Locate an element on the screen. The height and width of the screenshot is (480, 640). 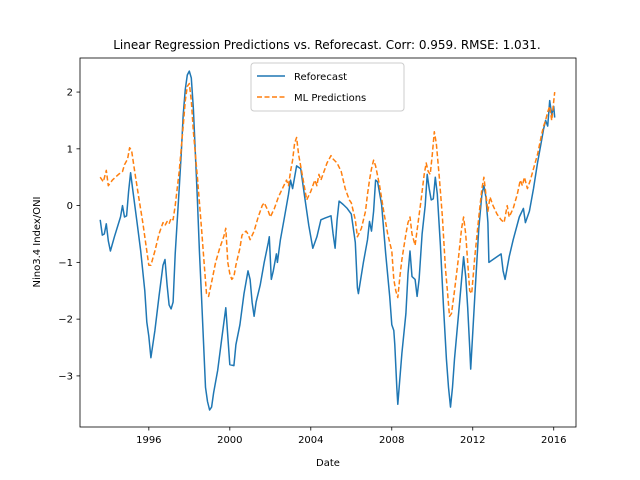
y-tick-label: 2 is located at coordinates (70, 93).